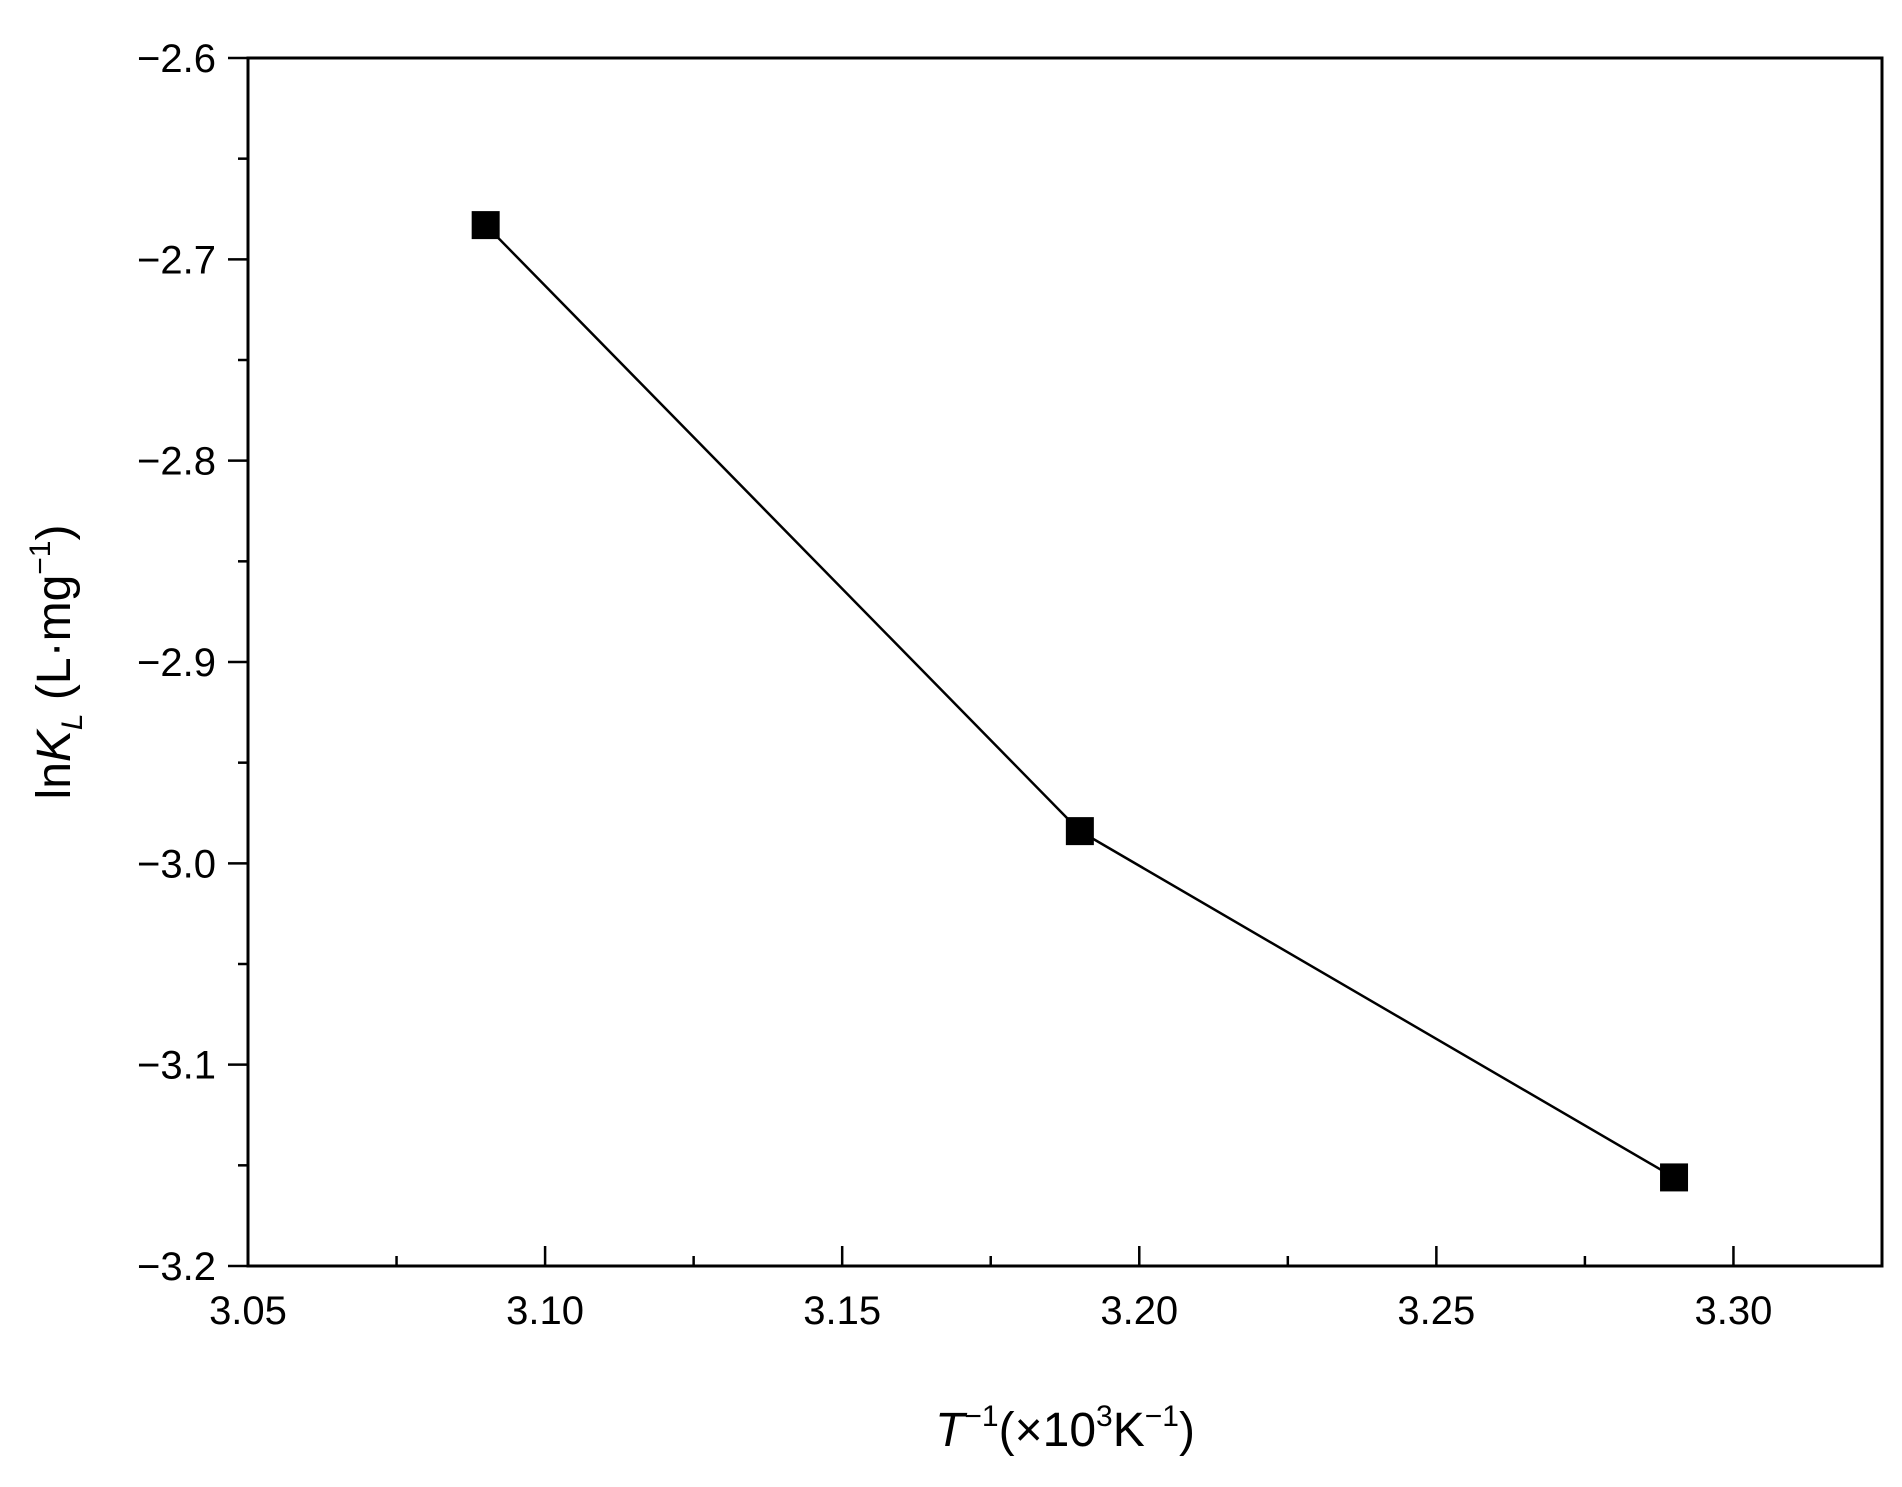 This screenshot has width=1902, height=1487. Describe the element at coordinates (1187, 1430) in the screenshot. I see `x-axis-title-unit-suffix: )` at that location.